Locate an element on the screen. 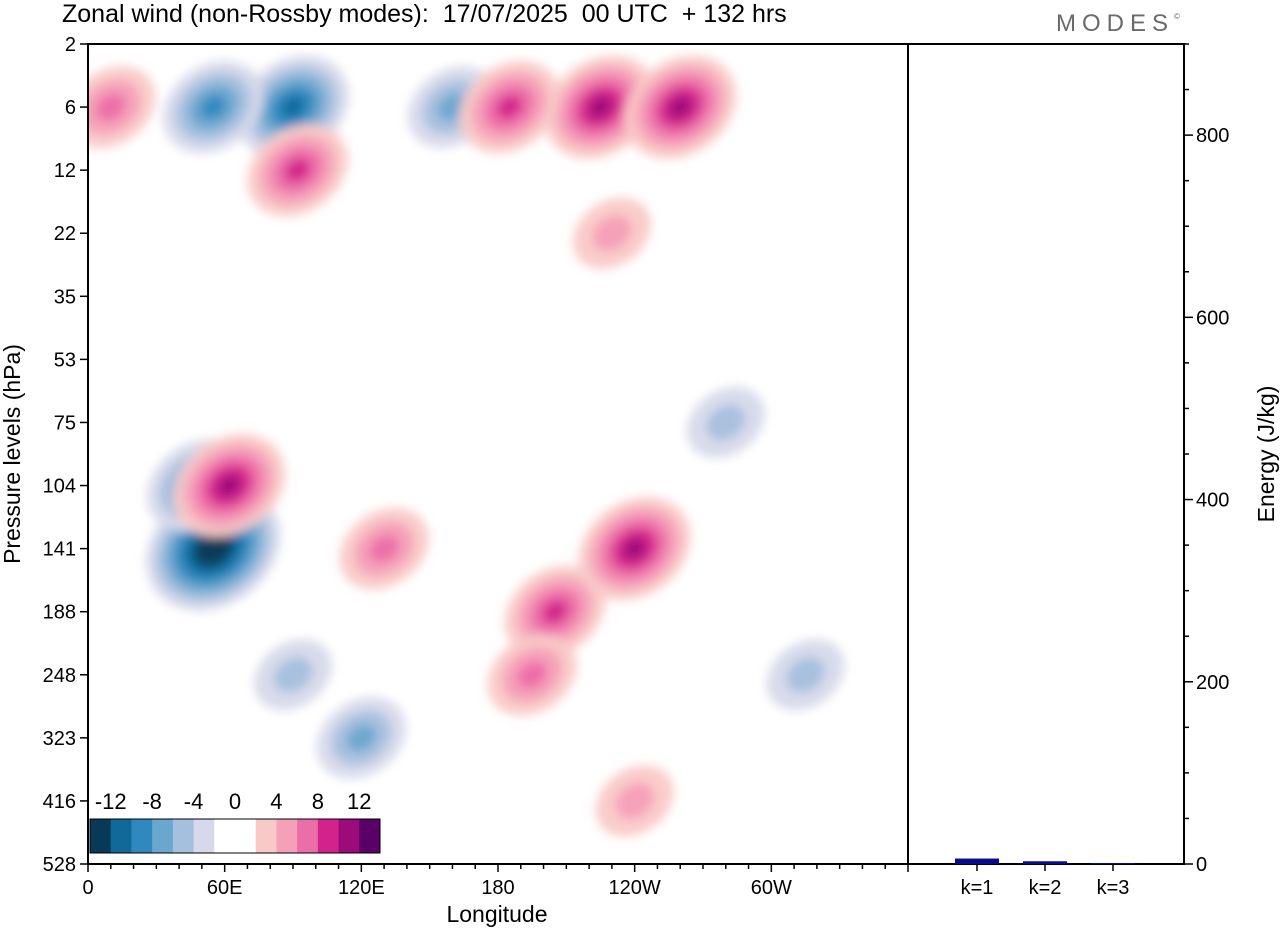 This screenshot has height=930, width=1280. y-tick-label: 104 is located at coordinates (59, 487).